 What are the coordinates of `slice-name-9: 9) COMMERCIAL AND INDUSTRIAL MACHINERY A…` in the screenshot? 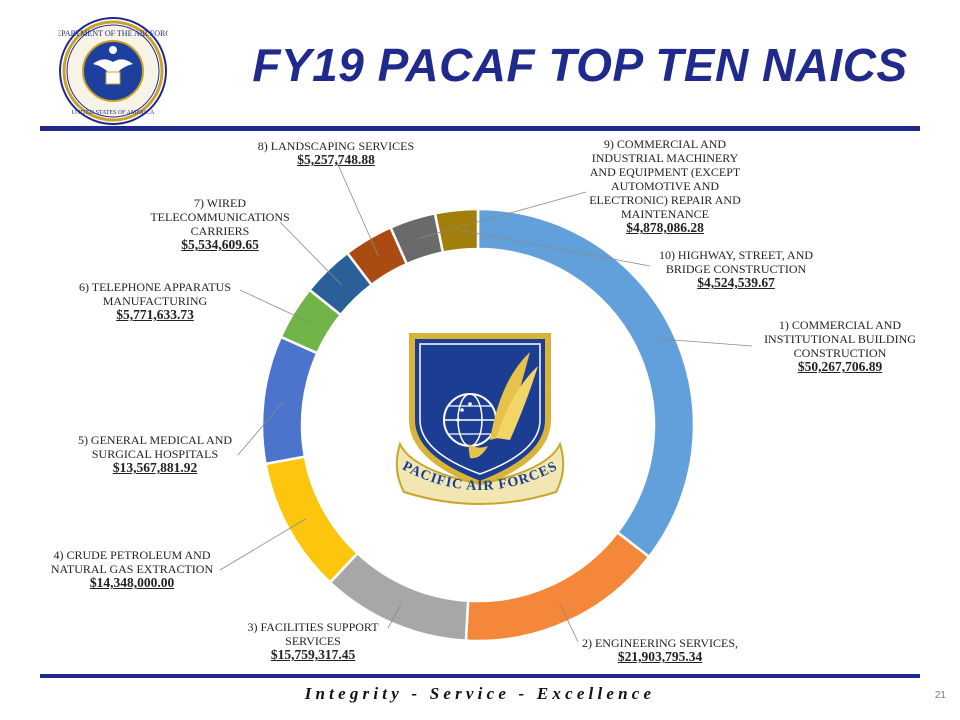 It's located at (665, 179).